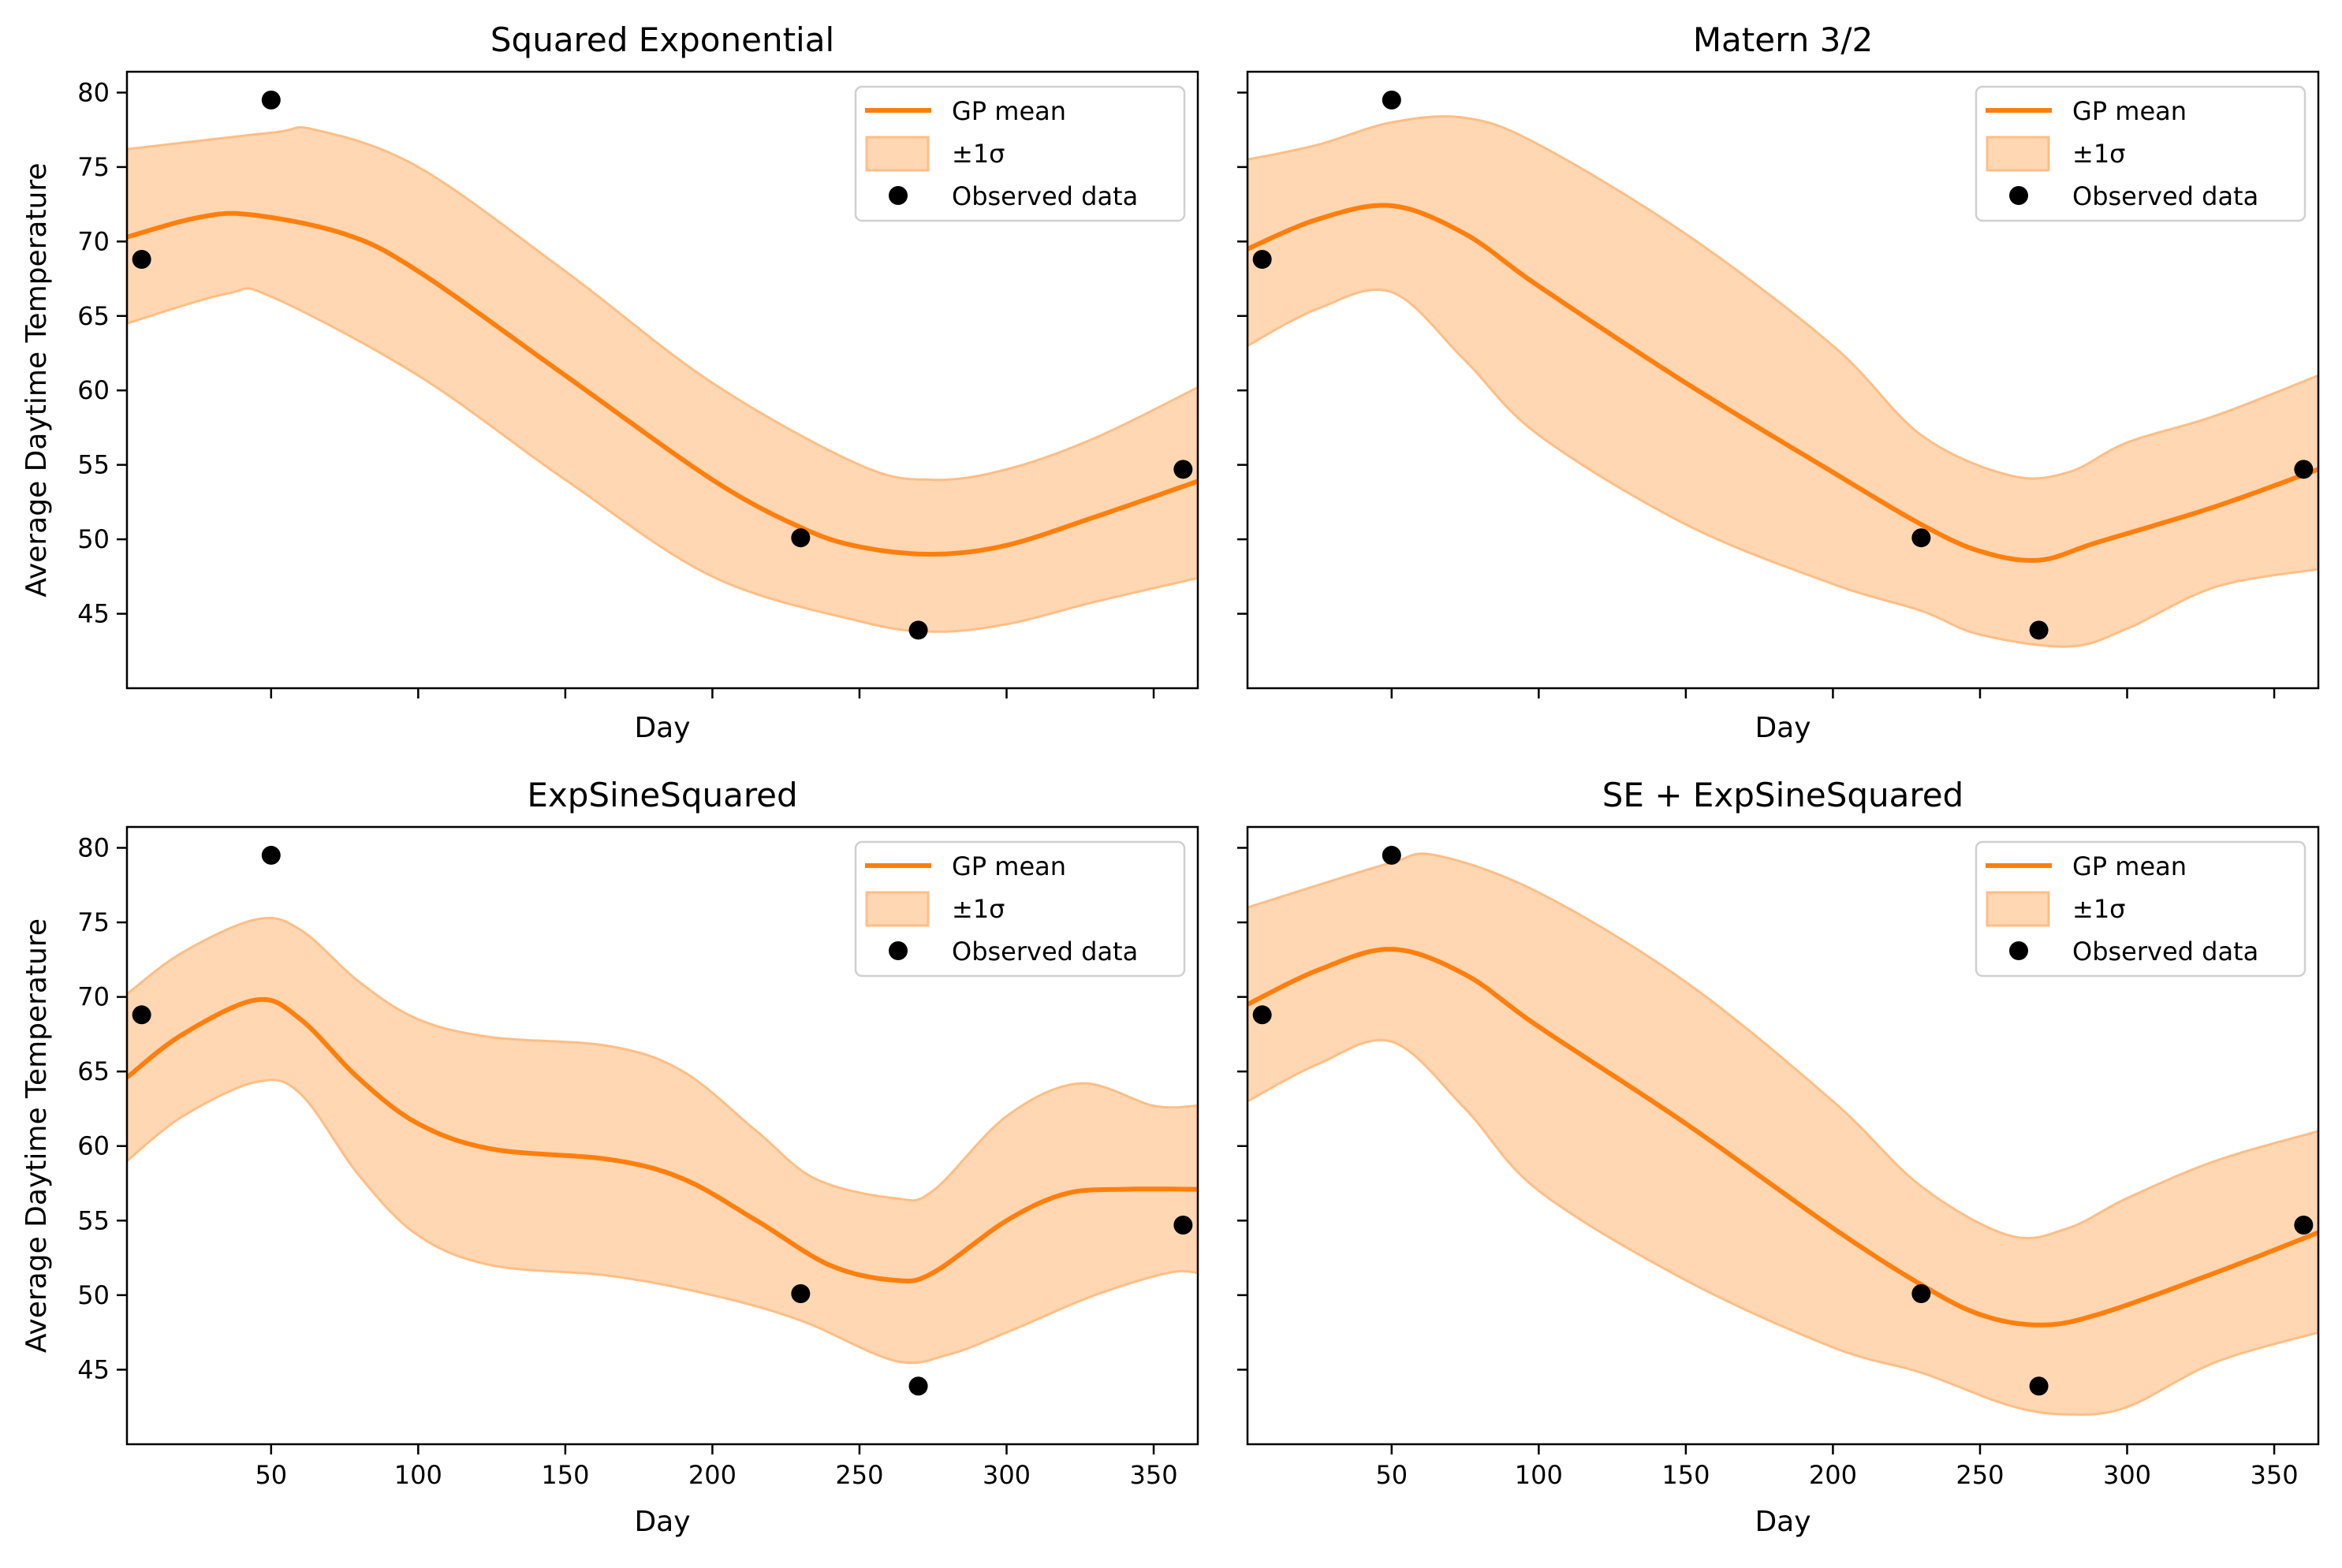 The height and width of the screenshot is (1568, 2342). Describe the element at coordinates (94, 241) in the screenshot. I see `y-tick-label: 70` at that location.